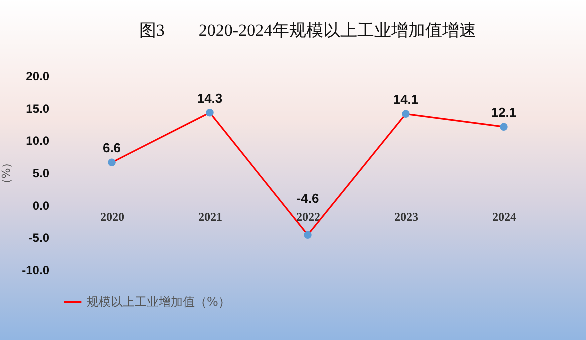 The image size is (586, 340). What do you see at coordinates (112, 217) in the screenshot?
I see `x-tick-label: 2020` at bounding box center [112, 217].